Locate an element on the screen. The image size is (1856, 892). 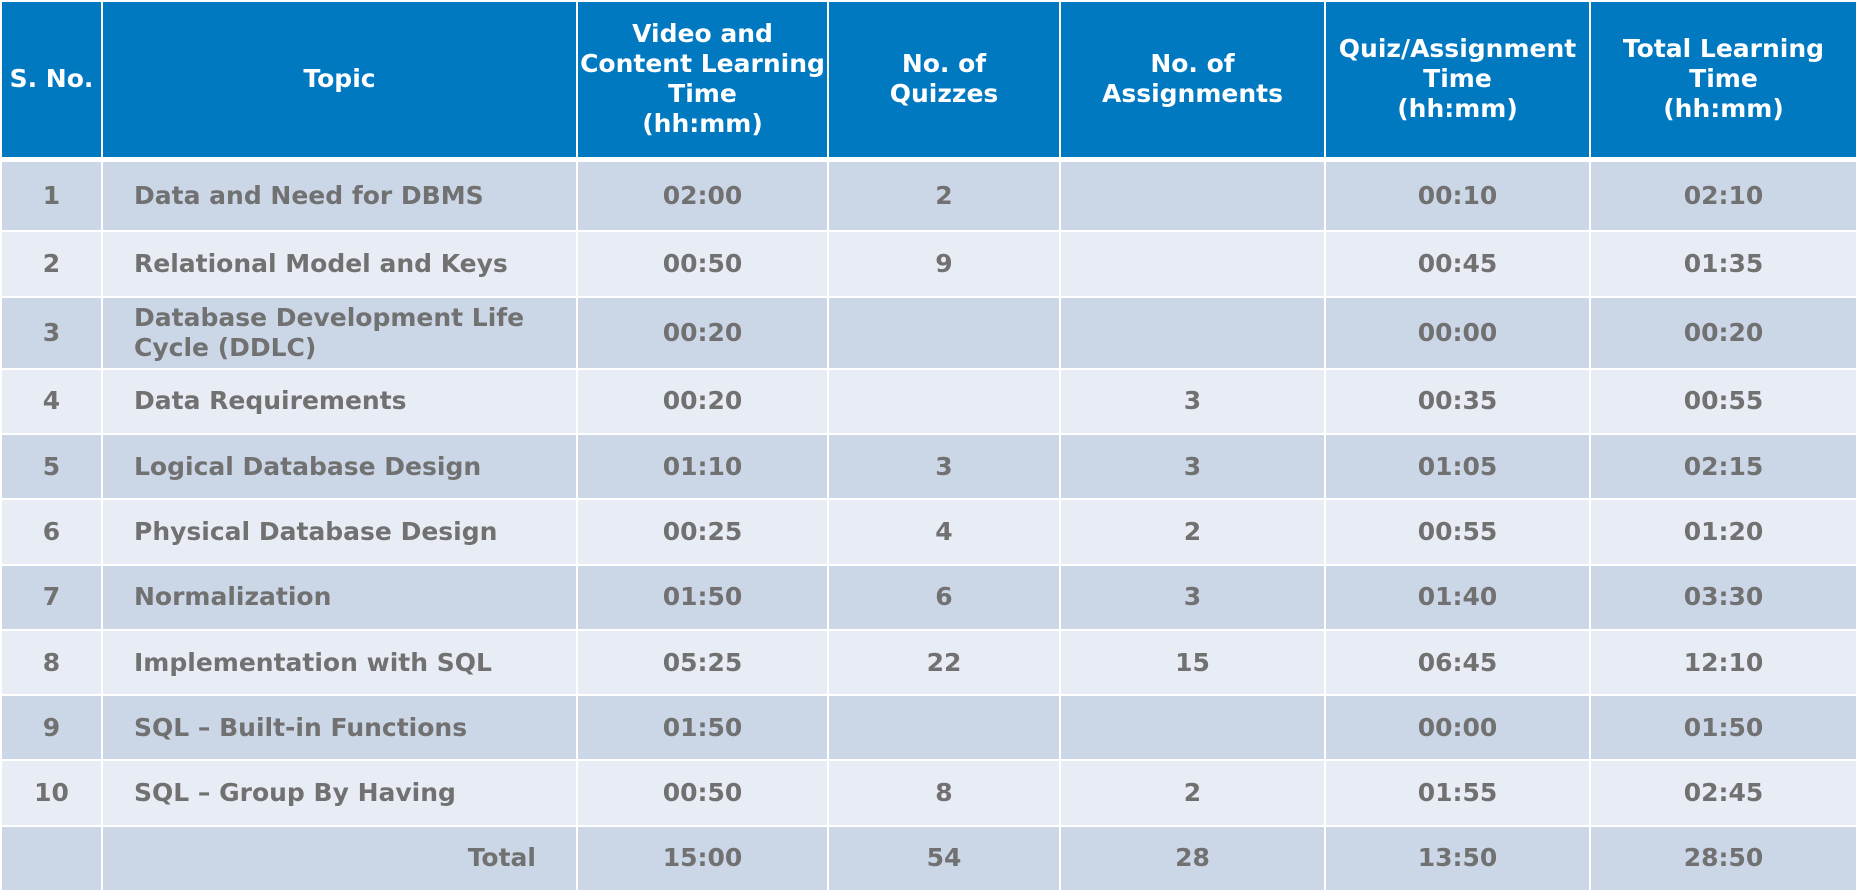
cell-quizzes: 22 is located at coordinates (944, 662).